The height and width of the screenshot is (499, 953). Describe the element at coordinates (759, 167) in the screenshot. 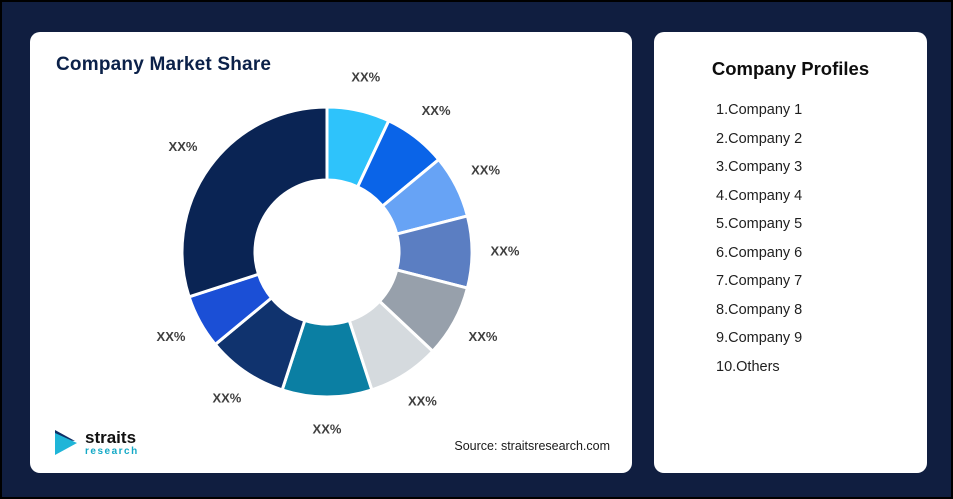

I see `profile-item: 3.Company 3` at that location.